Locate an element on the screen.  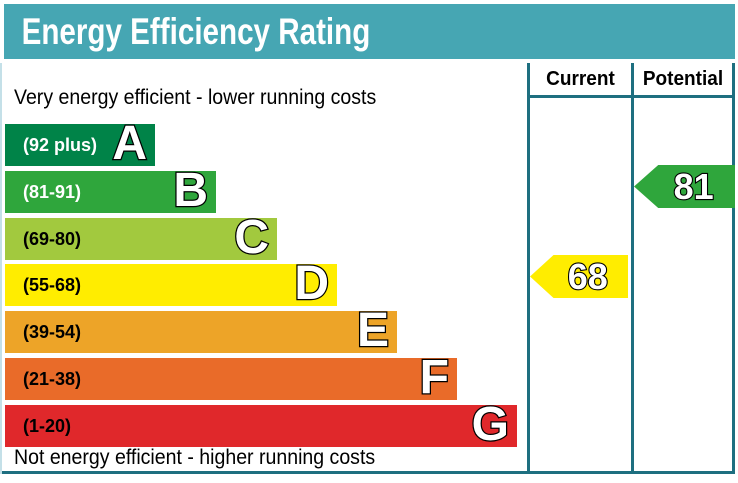
current-column-left-border is located at coordinates (528, 267).